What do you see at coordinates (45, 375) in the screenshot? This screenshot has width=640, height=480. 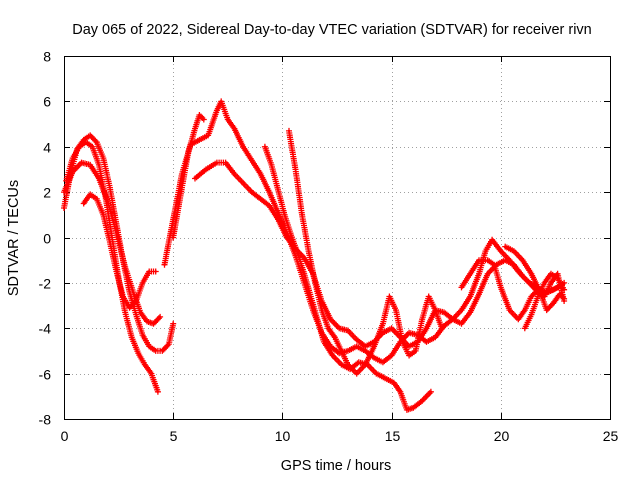 I see `y-tick-label: -6` at bounding box center [45, 375].